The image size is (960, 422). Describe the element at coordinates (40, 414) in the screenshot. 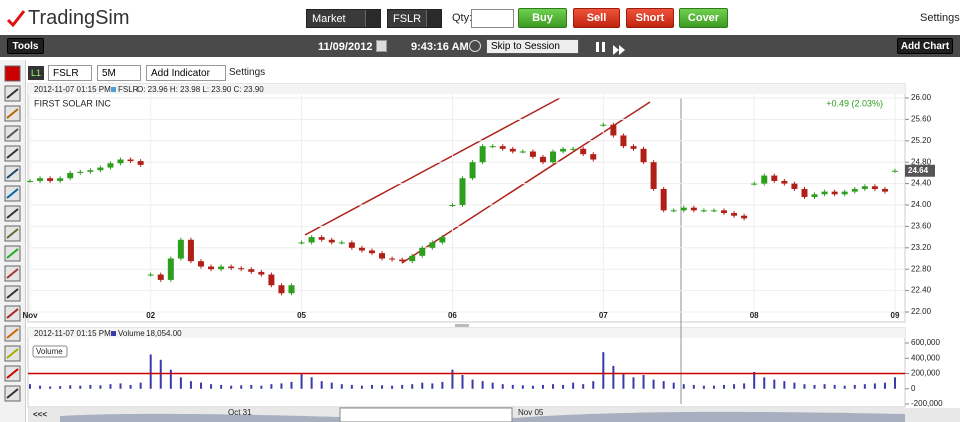

I see `navigator-back: <<<` at that location.